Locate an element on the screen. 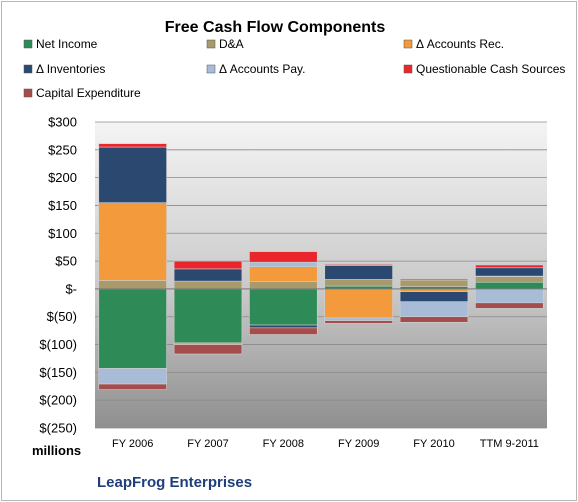 This screenshot has height=502, width=578. legend-swatch-questionable-cash-sources is located at coordinates (408, 69).